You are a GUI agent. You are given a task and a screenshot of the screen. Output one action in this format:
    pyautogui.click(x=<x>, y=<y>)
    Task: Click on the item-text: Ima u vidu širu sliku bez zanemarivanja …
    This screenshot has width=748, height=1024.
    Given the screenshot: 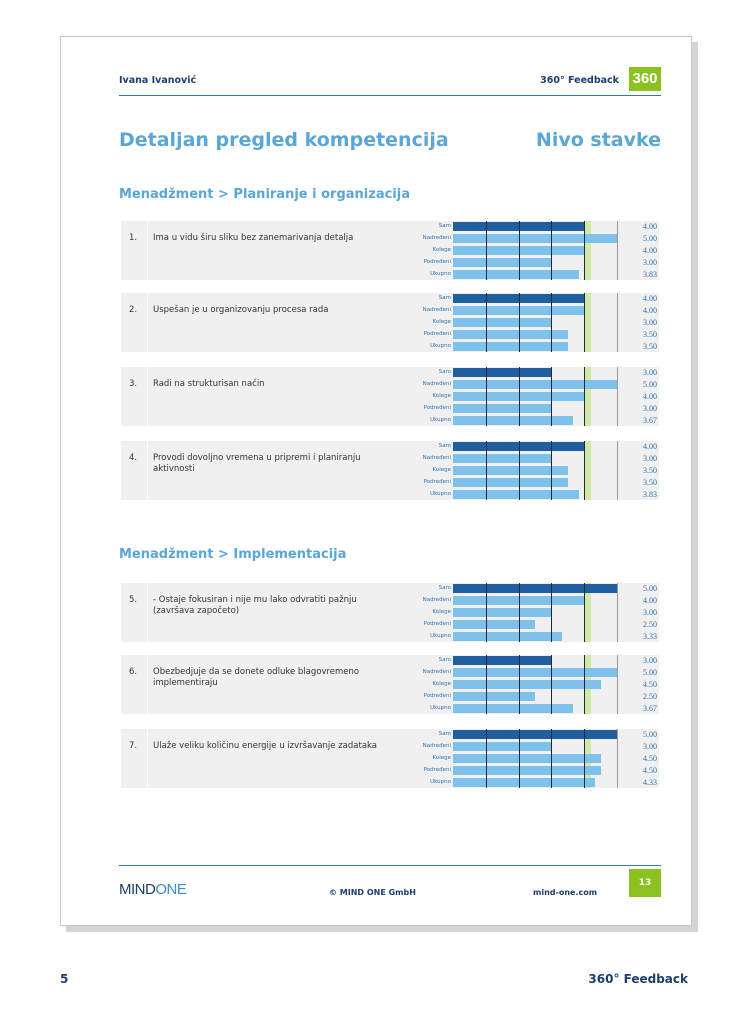 What is the action you would take?
    pyautogui.click(x=253, y=238)
    